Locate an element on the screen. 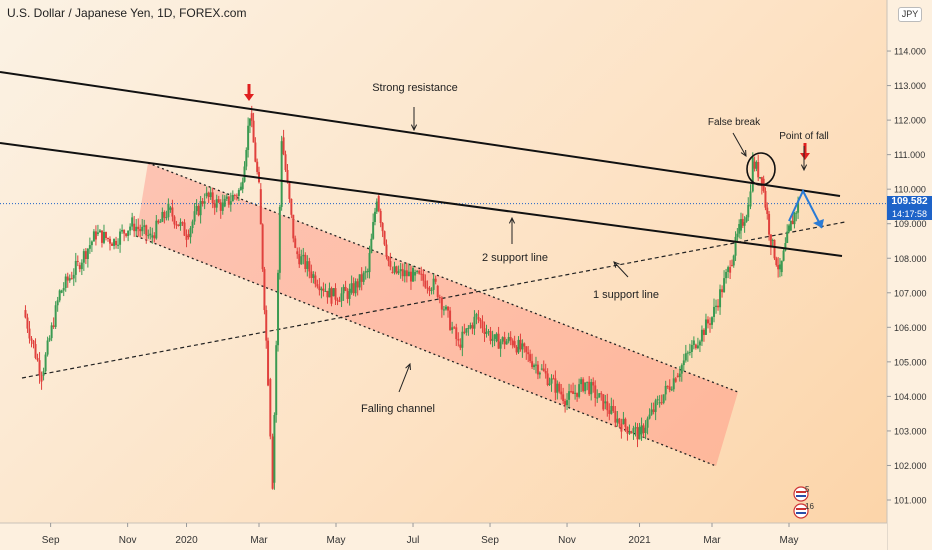 The image size is (932, 550). y-tick-label: 103.000 is located at coordinates (910, 431).